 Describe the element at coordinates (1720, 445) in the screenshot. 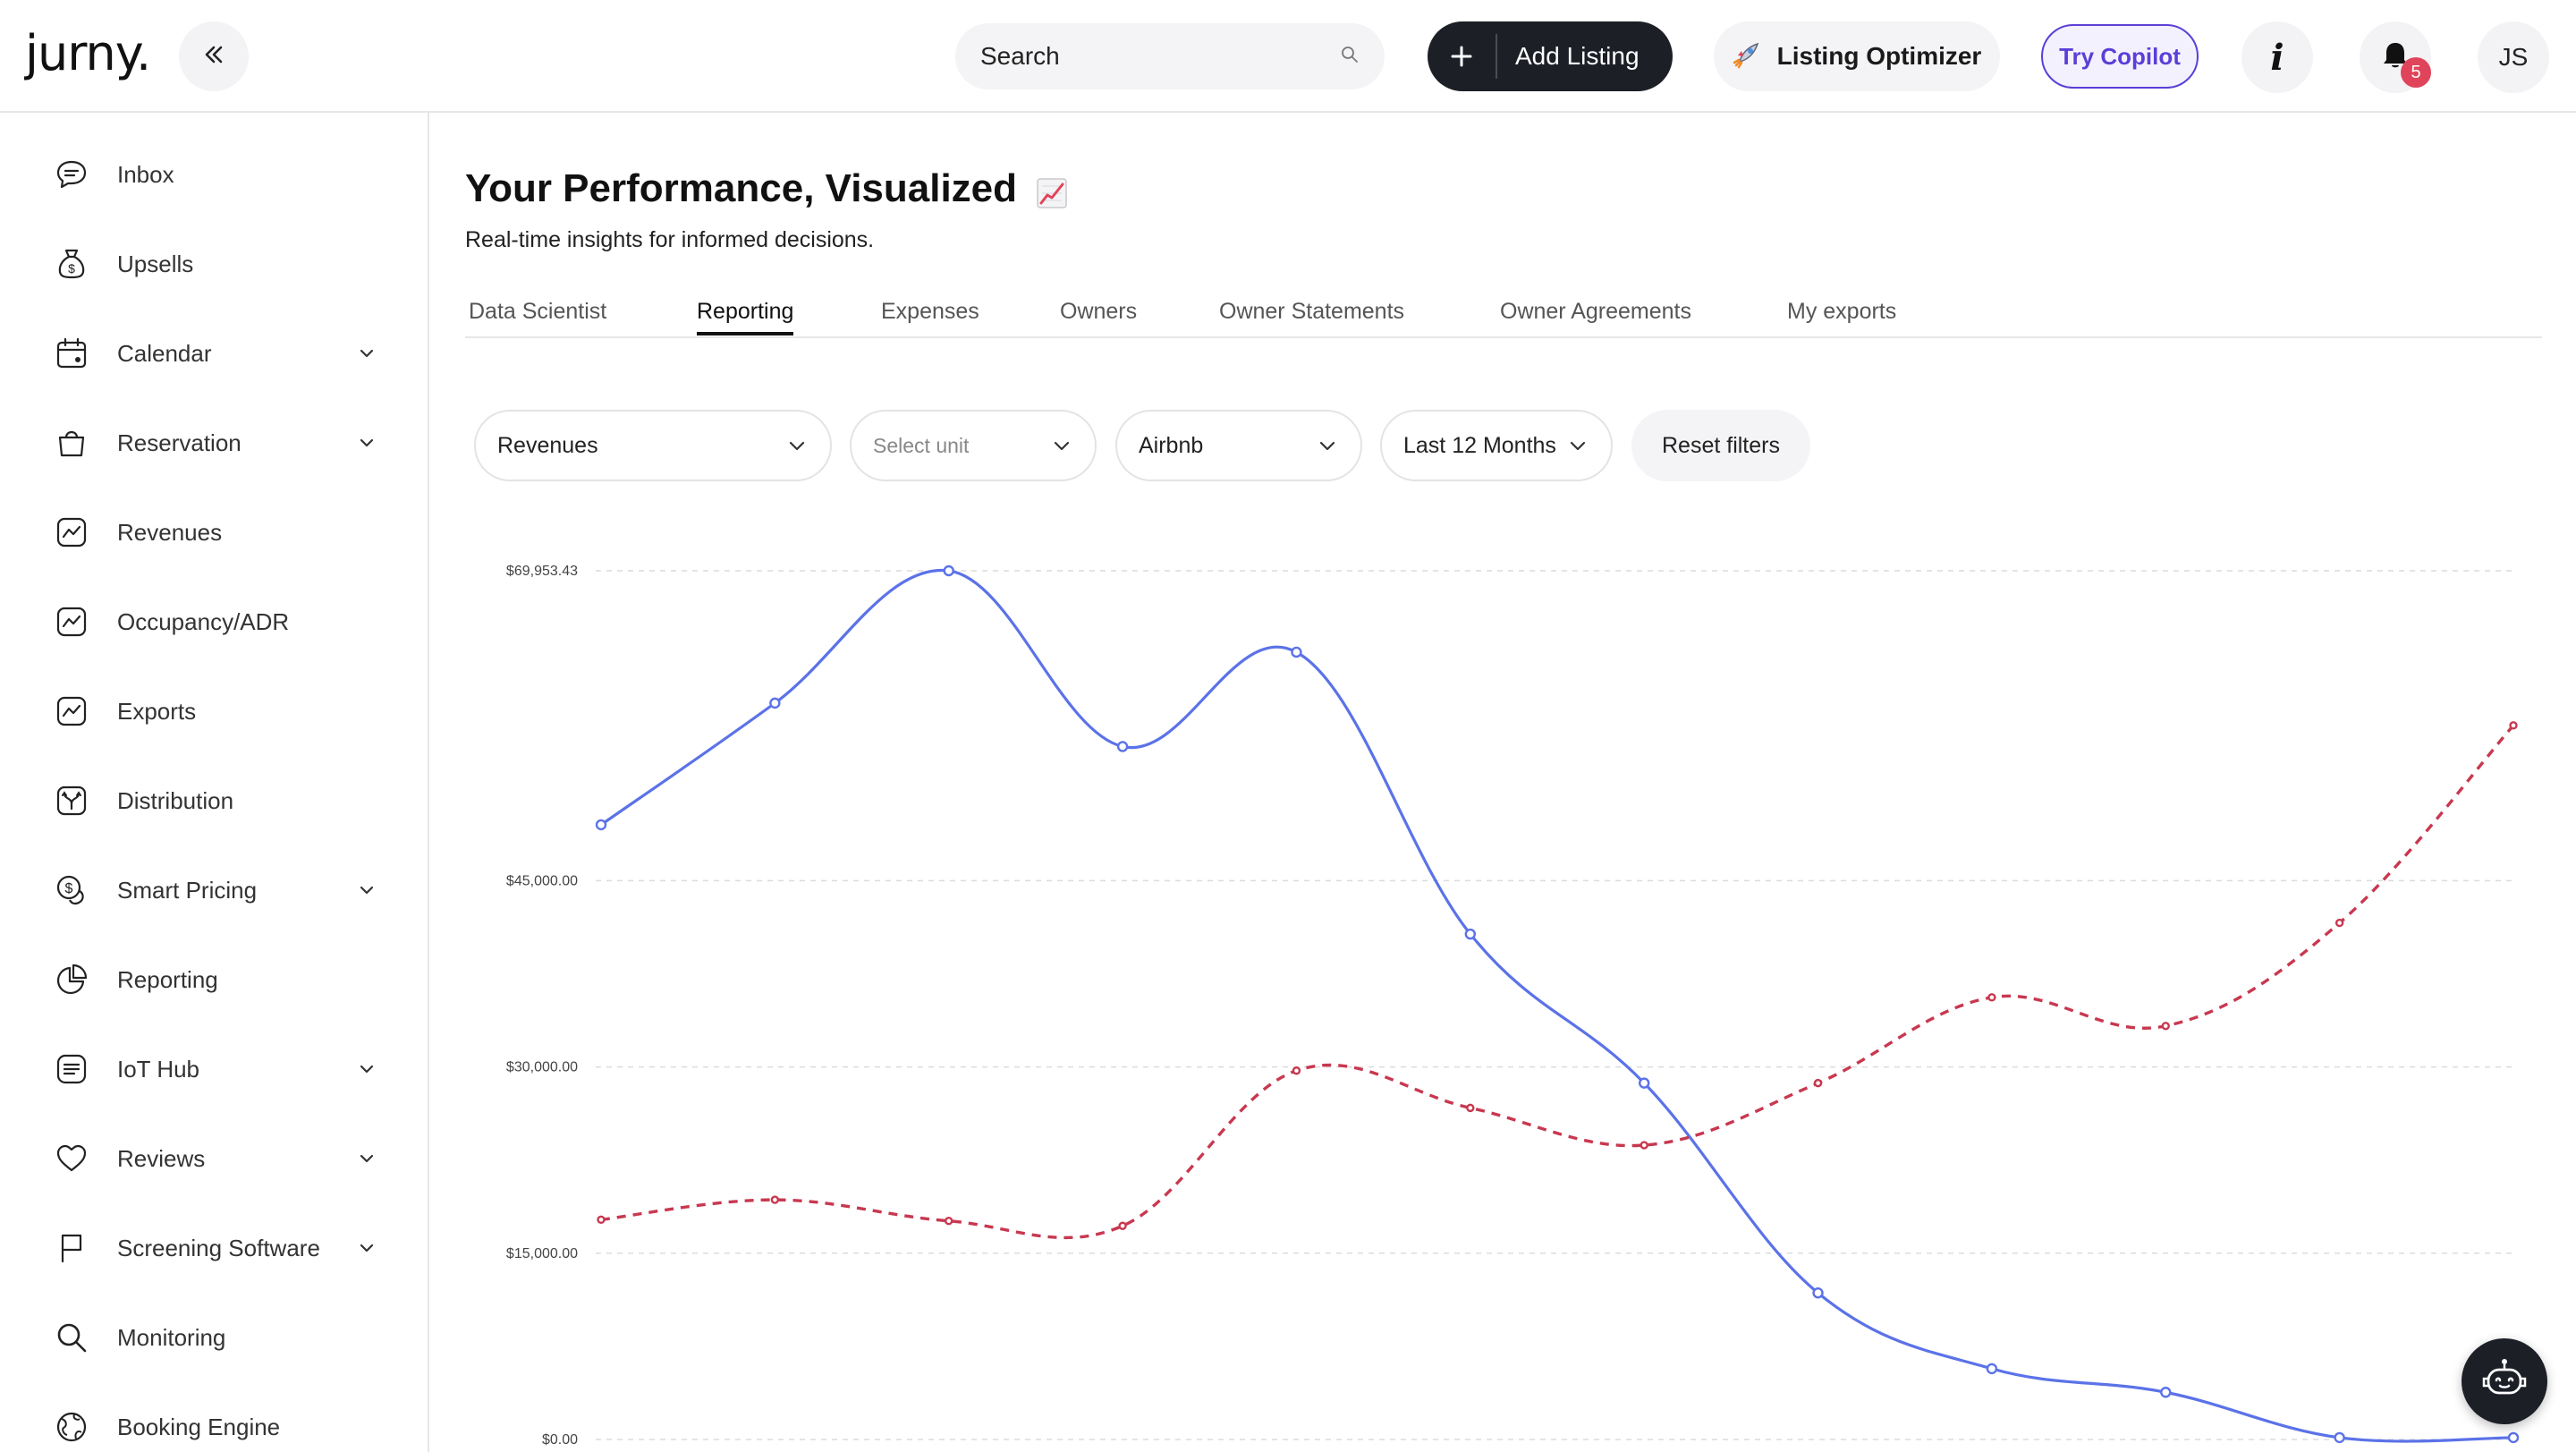

I see `reset-filters-button: Reset filters` at that location.